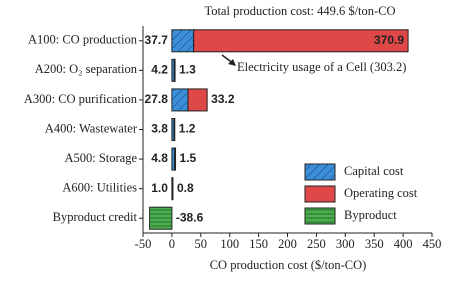 Image resolution: width=459 pixels, height=284 pixels. Describe the element at coordinates (345, 244) in the screenshot. I see `x-tick-label: 300` at that location.